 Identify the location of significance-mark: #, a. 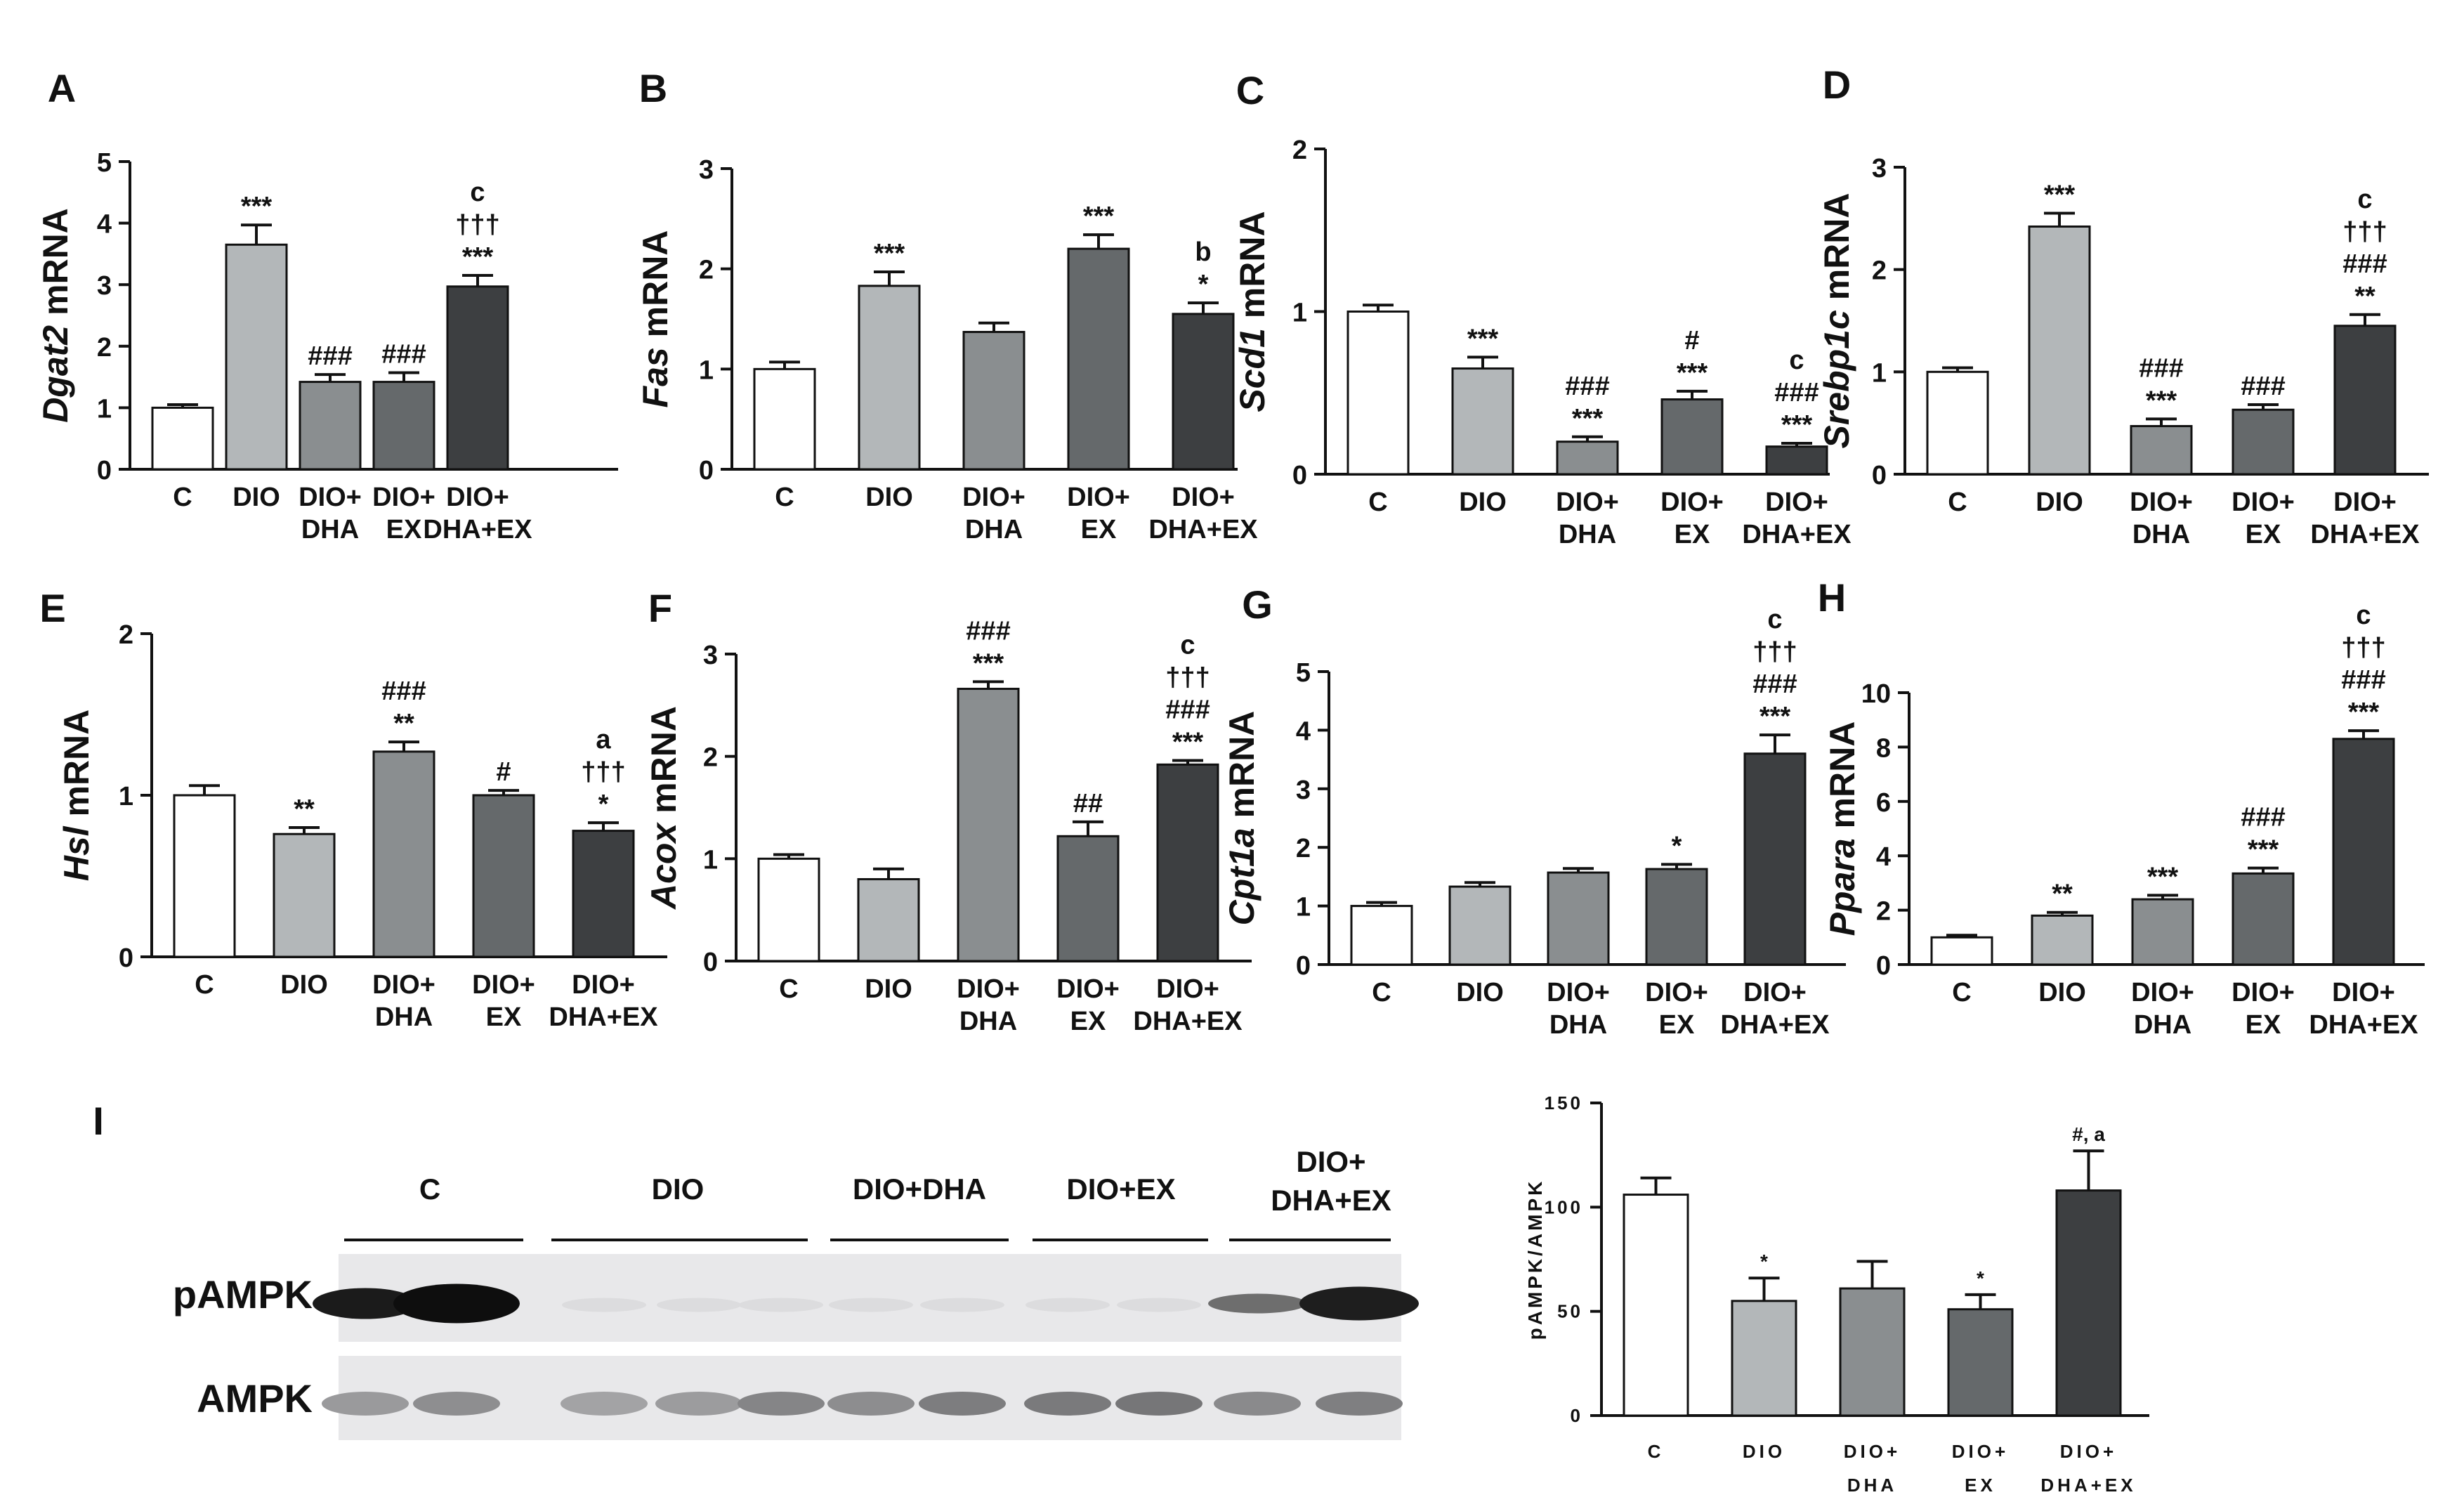
(2088, 1134).